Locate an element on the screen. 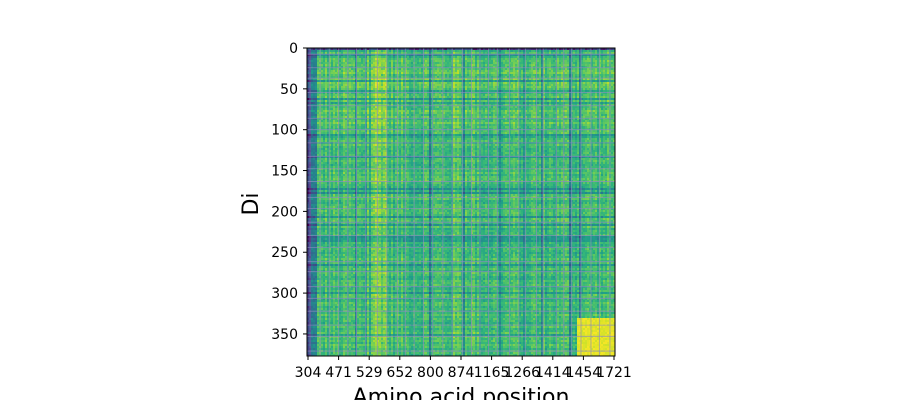 Image resolution: width=900 pixels, height=400 pixels. y-tick-label: 300 is located at coordinates (284, 294).